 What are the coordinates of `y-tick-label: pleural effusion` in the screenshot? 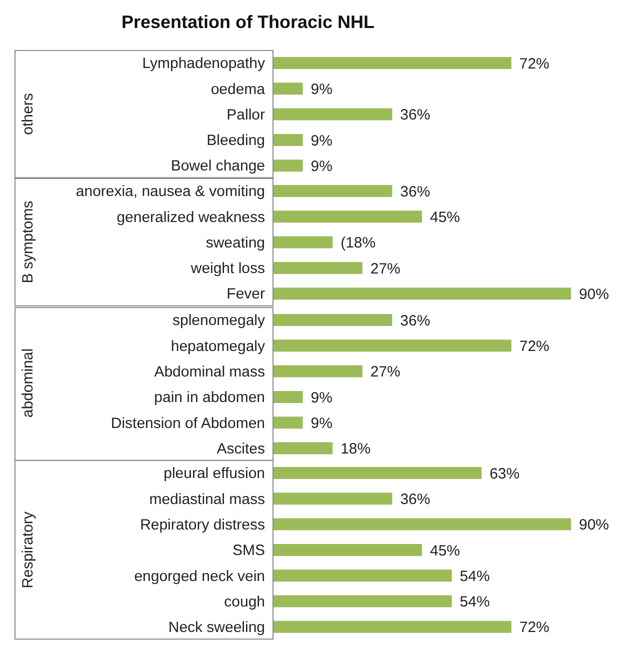 It's located at (214, 474).